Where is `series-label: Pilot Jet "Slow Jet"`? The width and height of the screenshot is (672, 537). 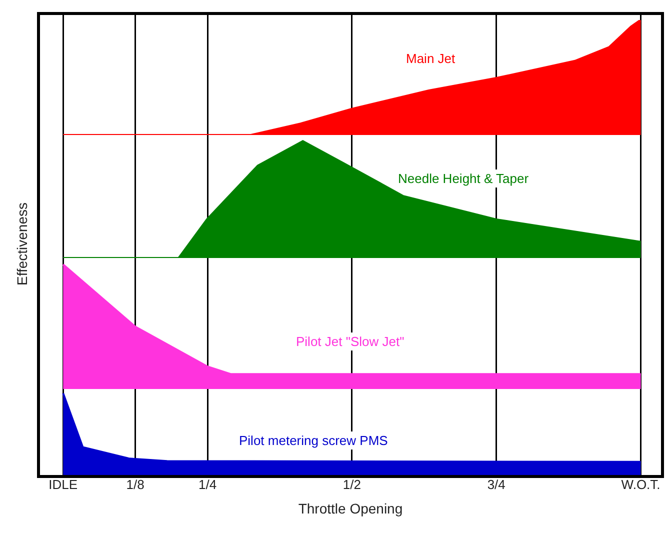
series-label: Pilot Jet "Slow Jet" is located at coordinates (350, 341).